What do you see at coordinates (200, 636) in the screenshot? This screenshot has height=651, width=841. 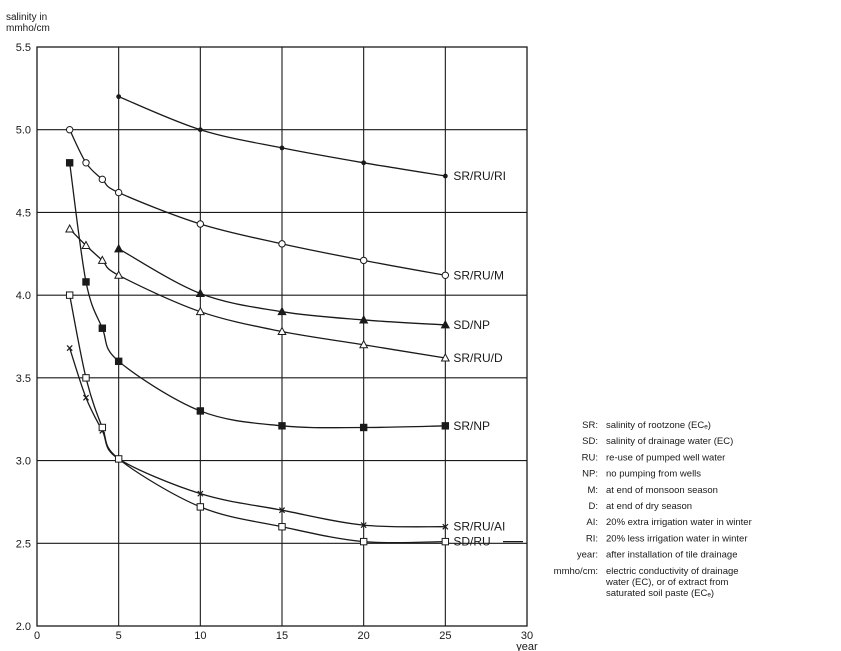 I see `x-tick-label: 10` at bounding box center [200, 636].